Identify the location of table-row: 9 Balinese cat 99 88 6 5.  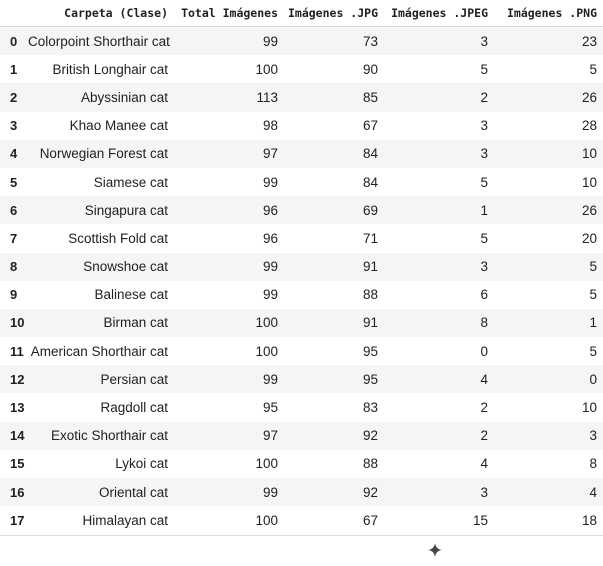
(301, 294).